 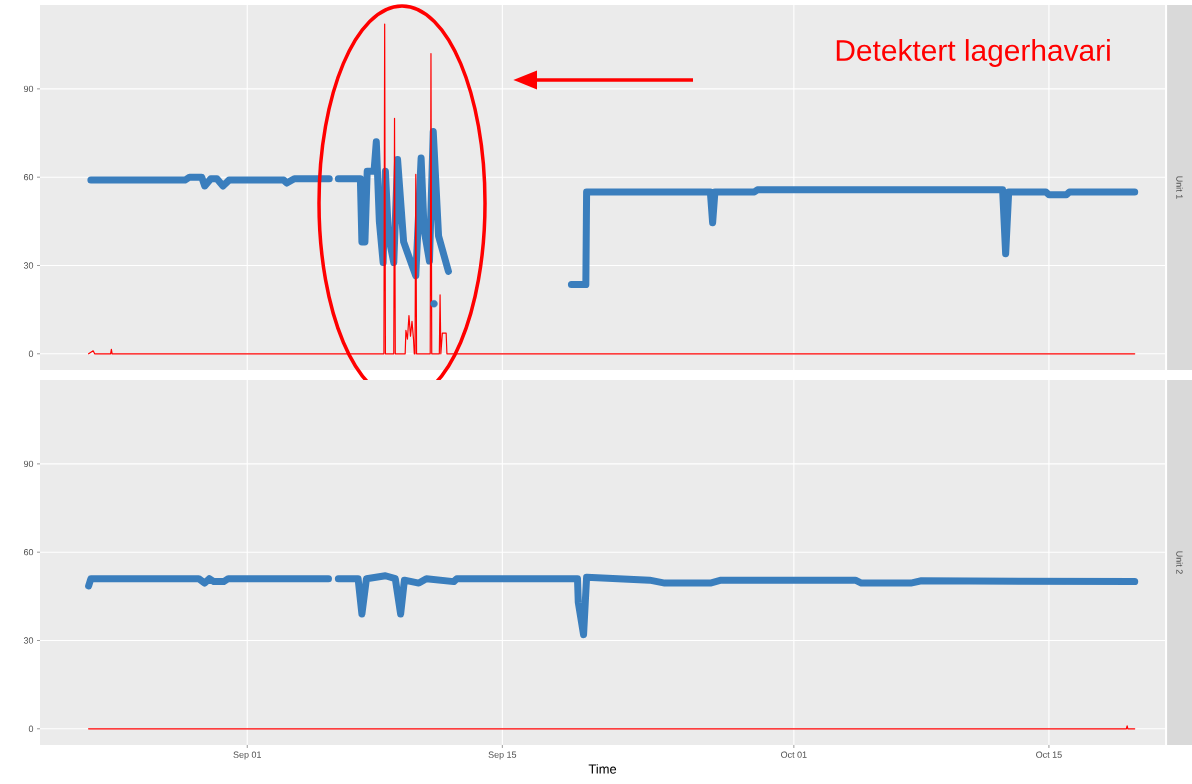 I want to click on annotation: Detektert lagerhavari, so click(x=973, y=53).